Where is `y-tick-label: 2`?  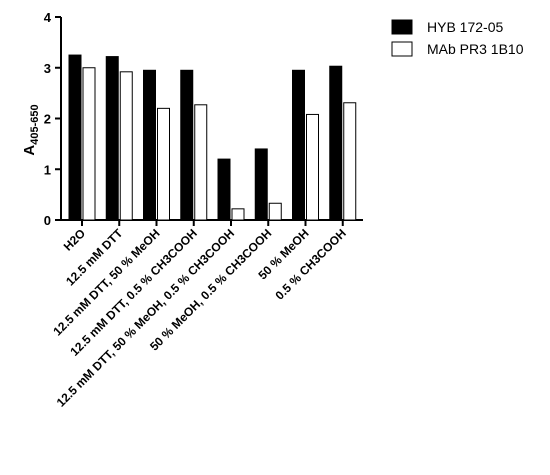 y-tick-label: 2 is located at coordinates (47, 119).